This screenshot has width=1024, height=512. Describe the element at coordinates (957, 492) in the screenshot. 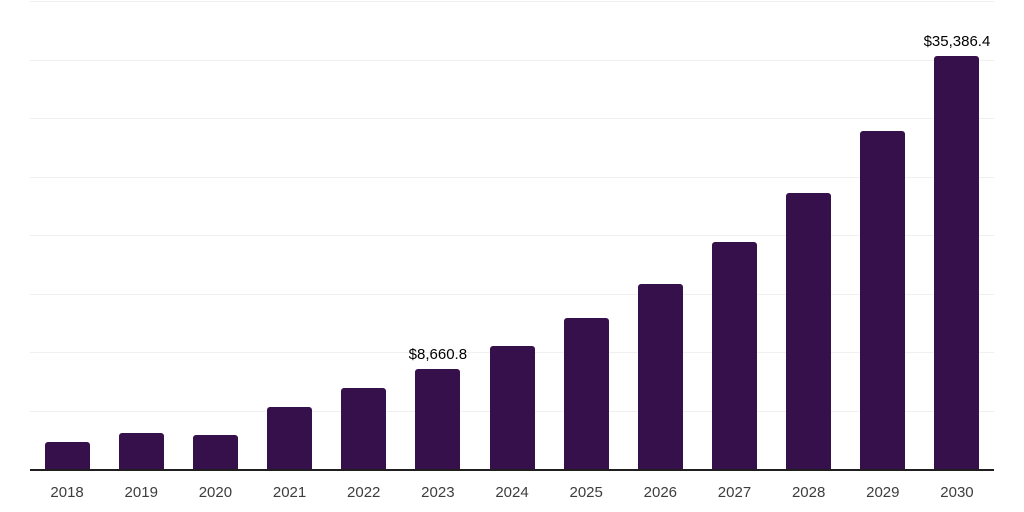

I see `x-axis-label-2030: 2030` at that location.